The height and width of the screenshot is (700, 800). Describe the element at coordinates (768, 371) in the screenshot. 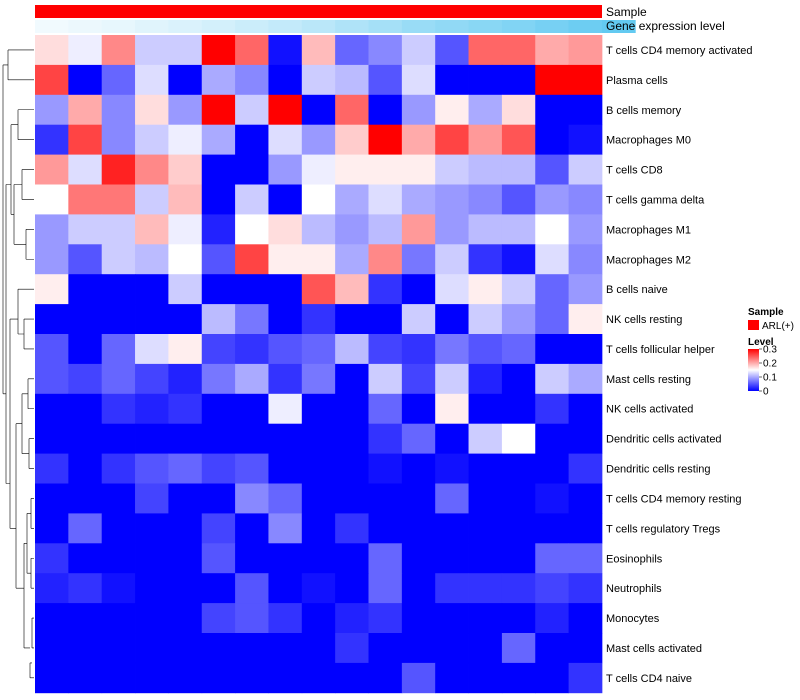

I see `legend-level-ticks: 0.3 0.2 0.1 0` at that location.